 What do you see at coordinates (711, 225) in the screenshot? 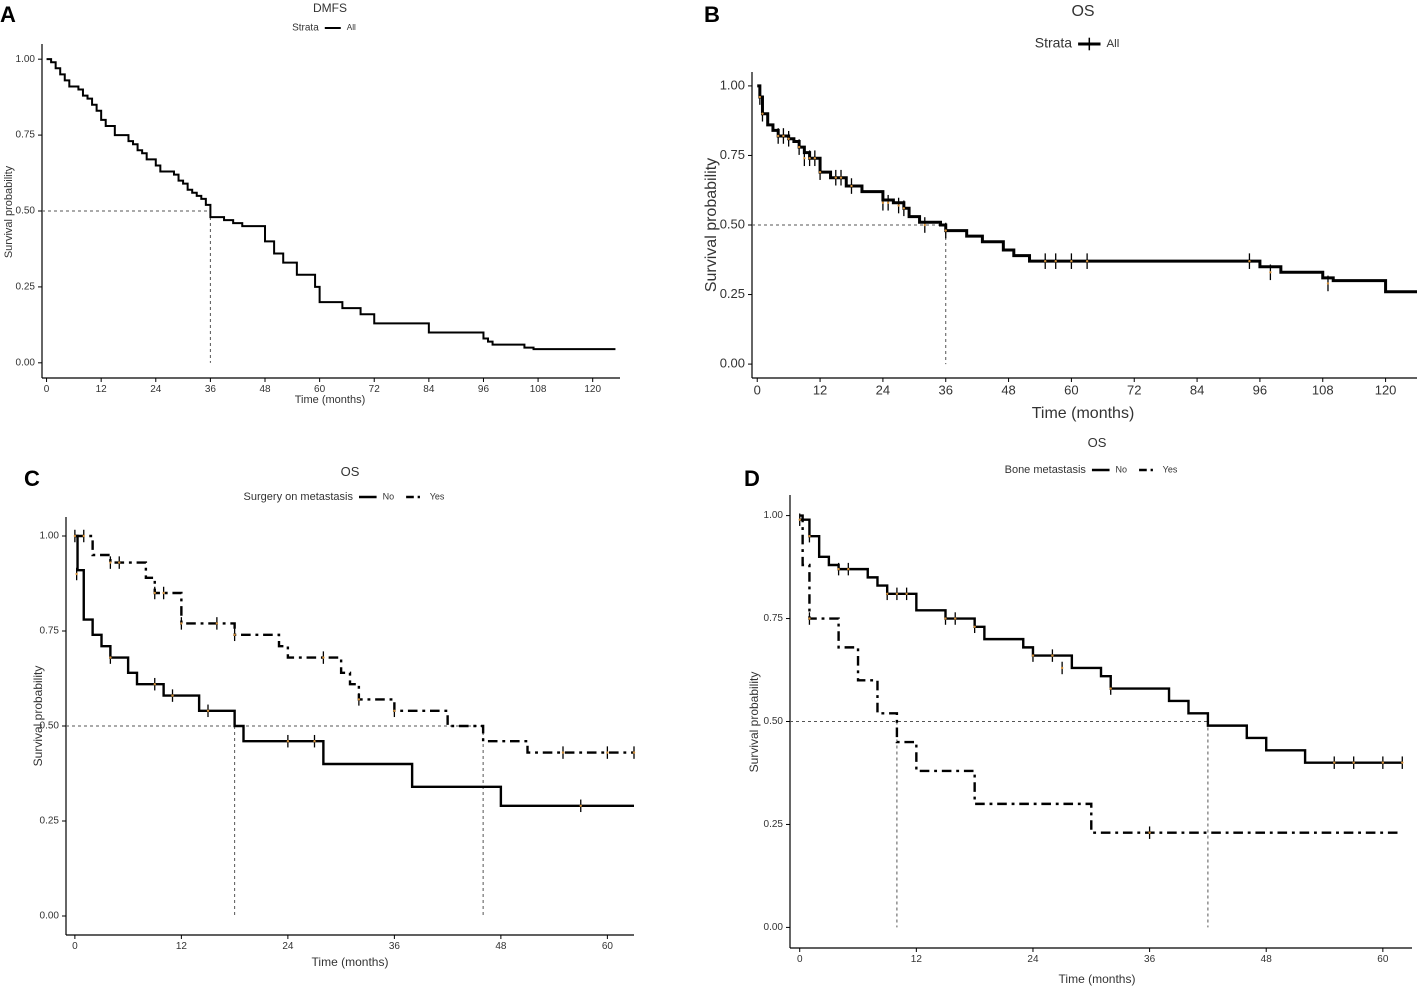
I see `y-axis-label: Survival probability` at bounding box center [711, 225].